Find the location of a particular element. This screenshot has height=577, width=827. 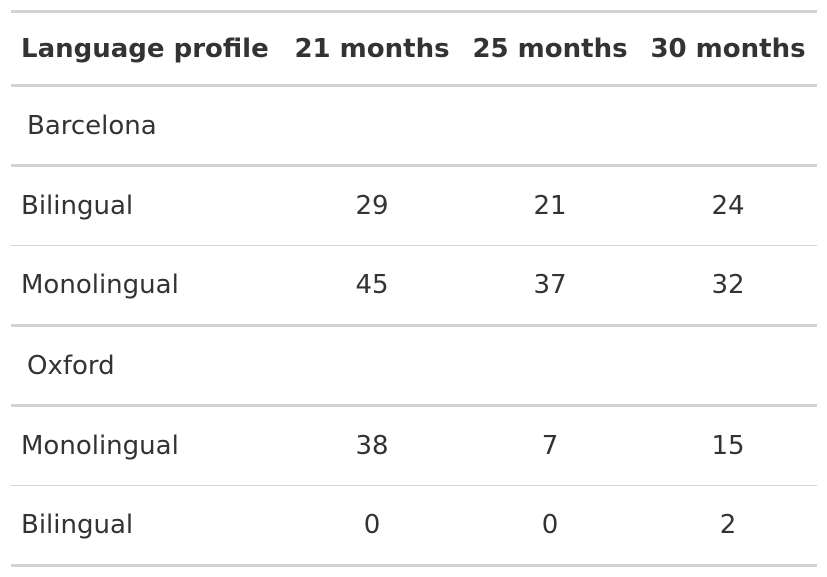

cell-21-months: 29 is located at coordinates (372, 205).